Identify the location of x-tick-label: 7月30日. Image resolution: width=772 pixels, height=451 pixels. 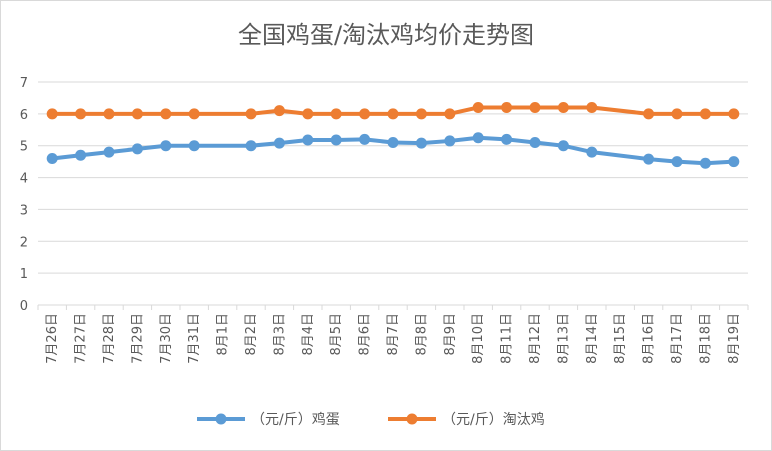
(166, 338).